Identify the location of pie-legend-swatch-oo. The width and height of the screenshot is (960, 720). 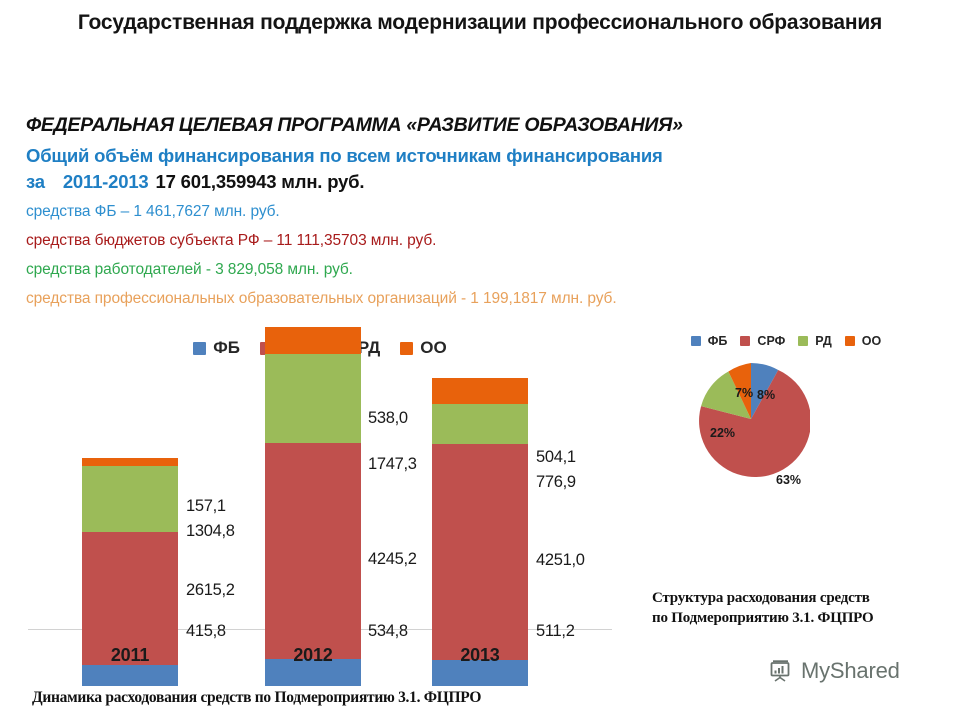
(849, 341).